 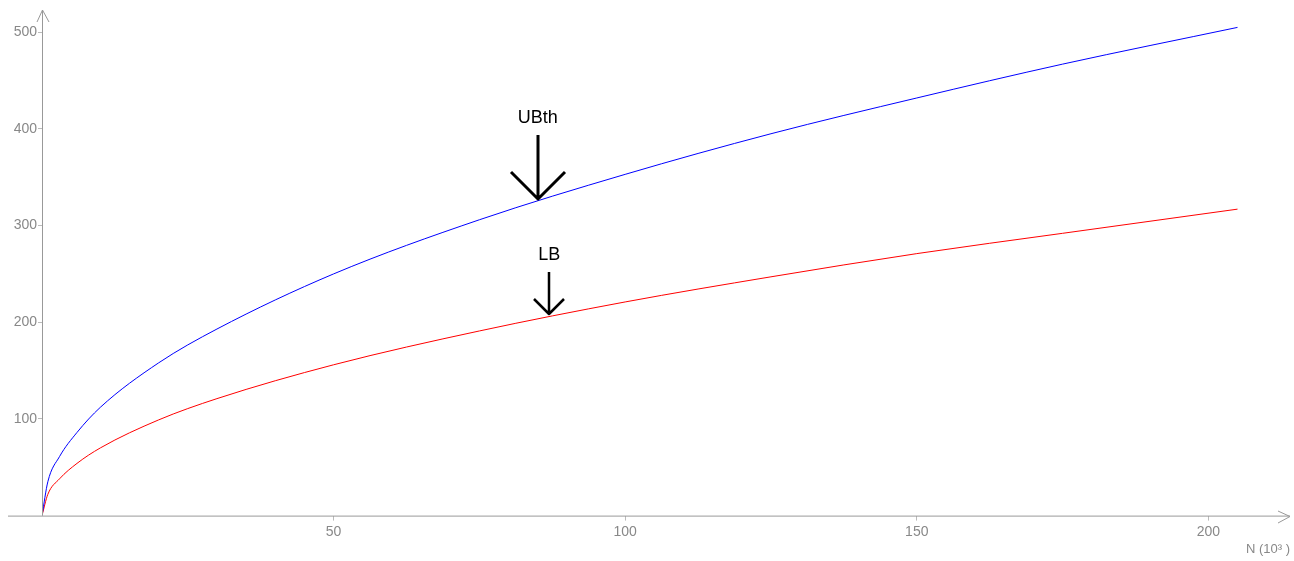 What do you see at coordinates (333, 530) in the screenshot?
I see `x-tick-label: 50` at bounding box center [333, 530].